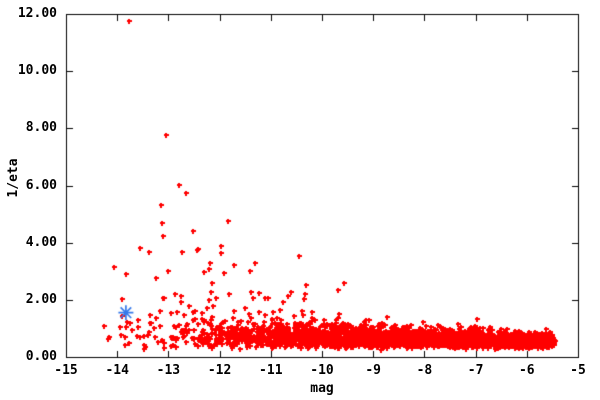 Image resolution: width=600 pixels, height=400 pixels. What do you see at coordinates (13, 178) in the screenshot?
I see `y-axis-title: 1/eta` at bounding box center [13, 178].